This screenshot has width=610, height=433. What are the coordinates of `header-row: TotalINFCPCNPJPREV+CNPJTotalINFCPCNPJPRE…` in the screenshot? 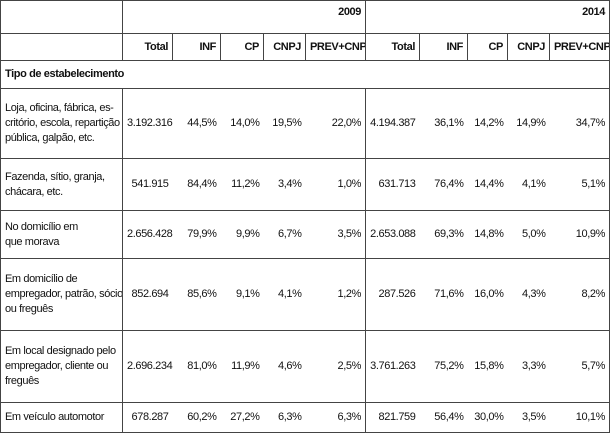 It's located at (305, 47).